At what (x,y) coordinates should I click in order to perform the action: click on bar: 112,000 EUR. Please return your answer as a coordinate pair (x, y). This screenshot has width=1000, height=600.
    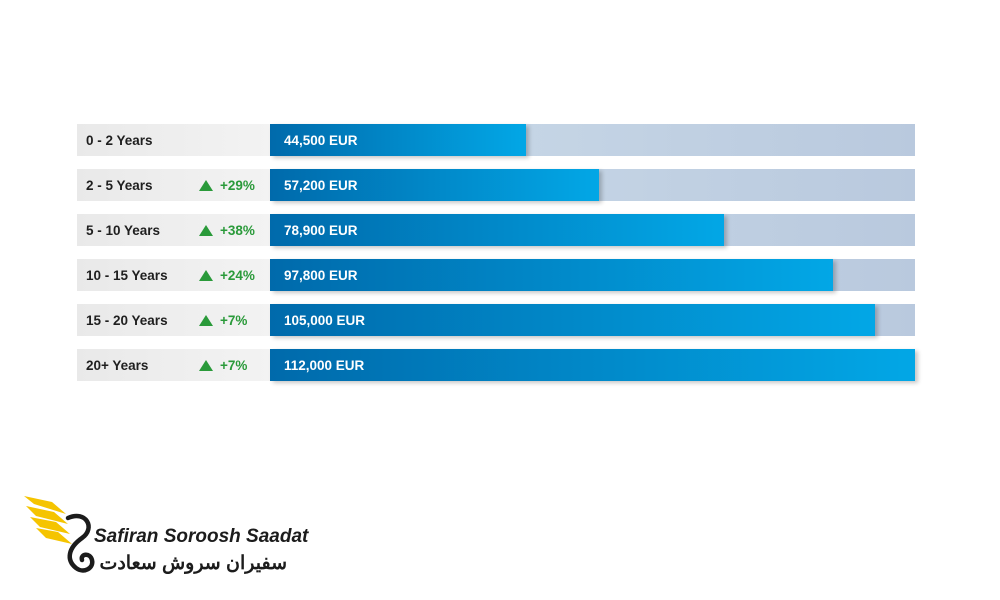
    Looking at the image, I should click on (592, 365).